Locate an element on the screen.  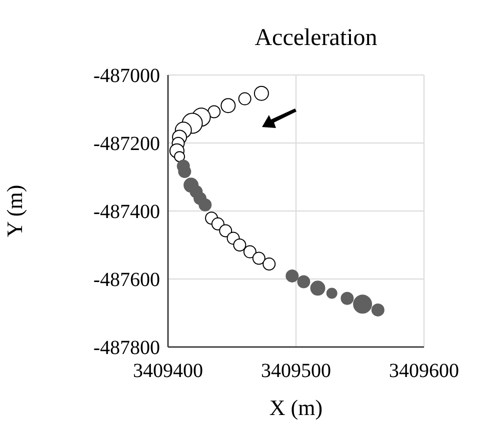
chart-title: Acceleration is located at coordinates (316, 38).